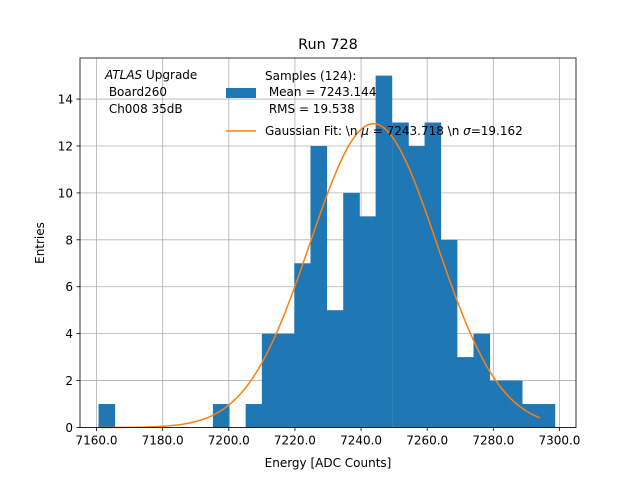 Image resolution: width=640 pixels, height=480 pixels. I want to click on x-tick-label: 7240.0, so click(361, 441).